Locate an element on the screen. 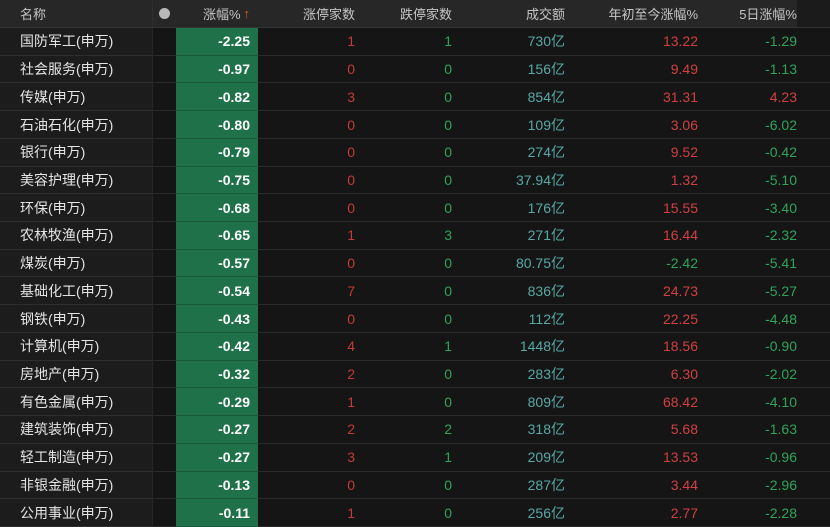 This screenshot has width=830, height=527. ytd-change-value: 2.77 is located at coordinates (631, 513).